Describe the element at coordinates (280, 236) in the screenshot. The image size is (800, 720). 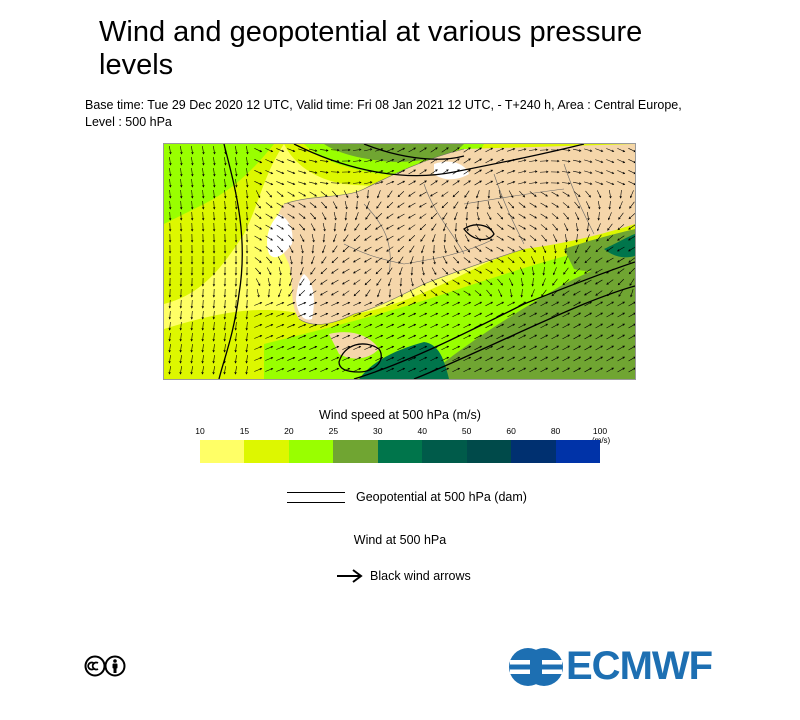
I see `sea-channel` at that location.